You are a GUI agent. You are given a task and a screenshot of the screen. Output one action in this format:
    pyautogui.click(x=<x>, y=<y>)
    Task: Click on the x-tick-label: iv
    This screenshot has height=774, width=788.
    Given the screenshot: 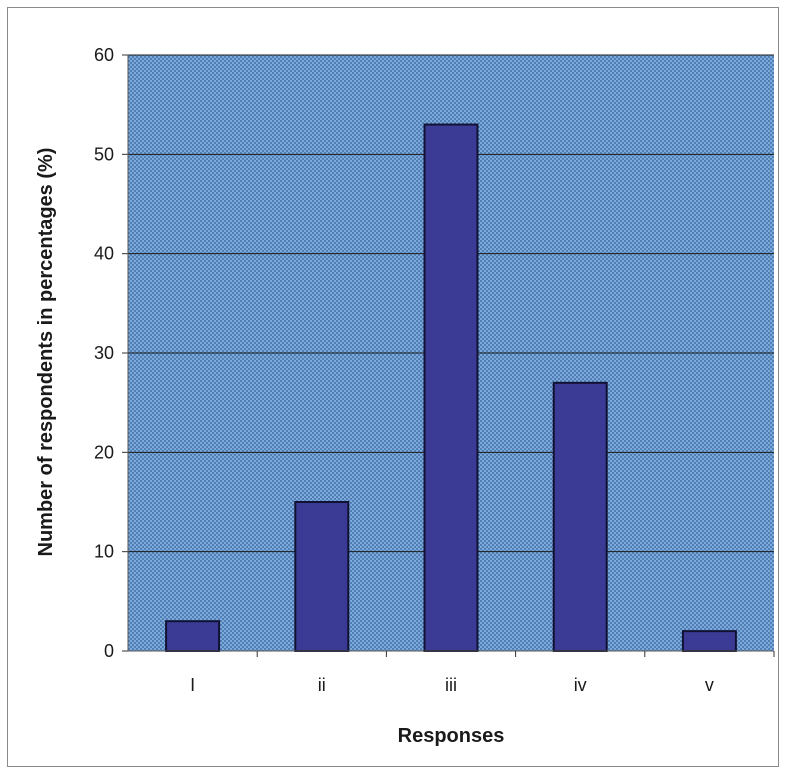 What is the action you would take?
    pyautogui.click(x=580, y=685)
    